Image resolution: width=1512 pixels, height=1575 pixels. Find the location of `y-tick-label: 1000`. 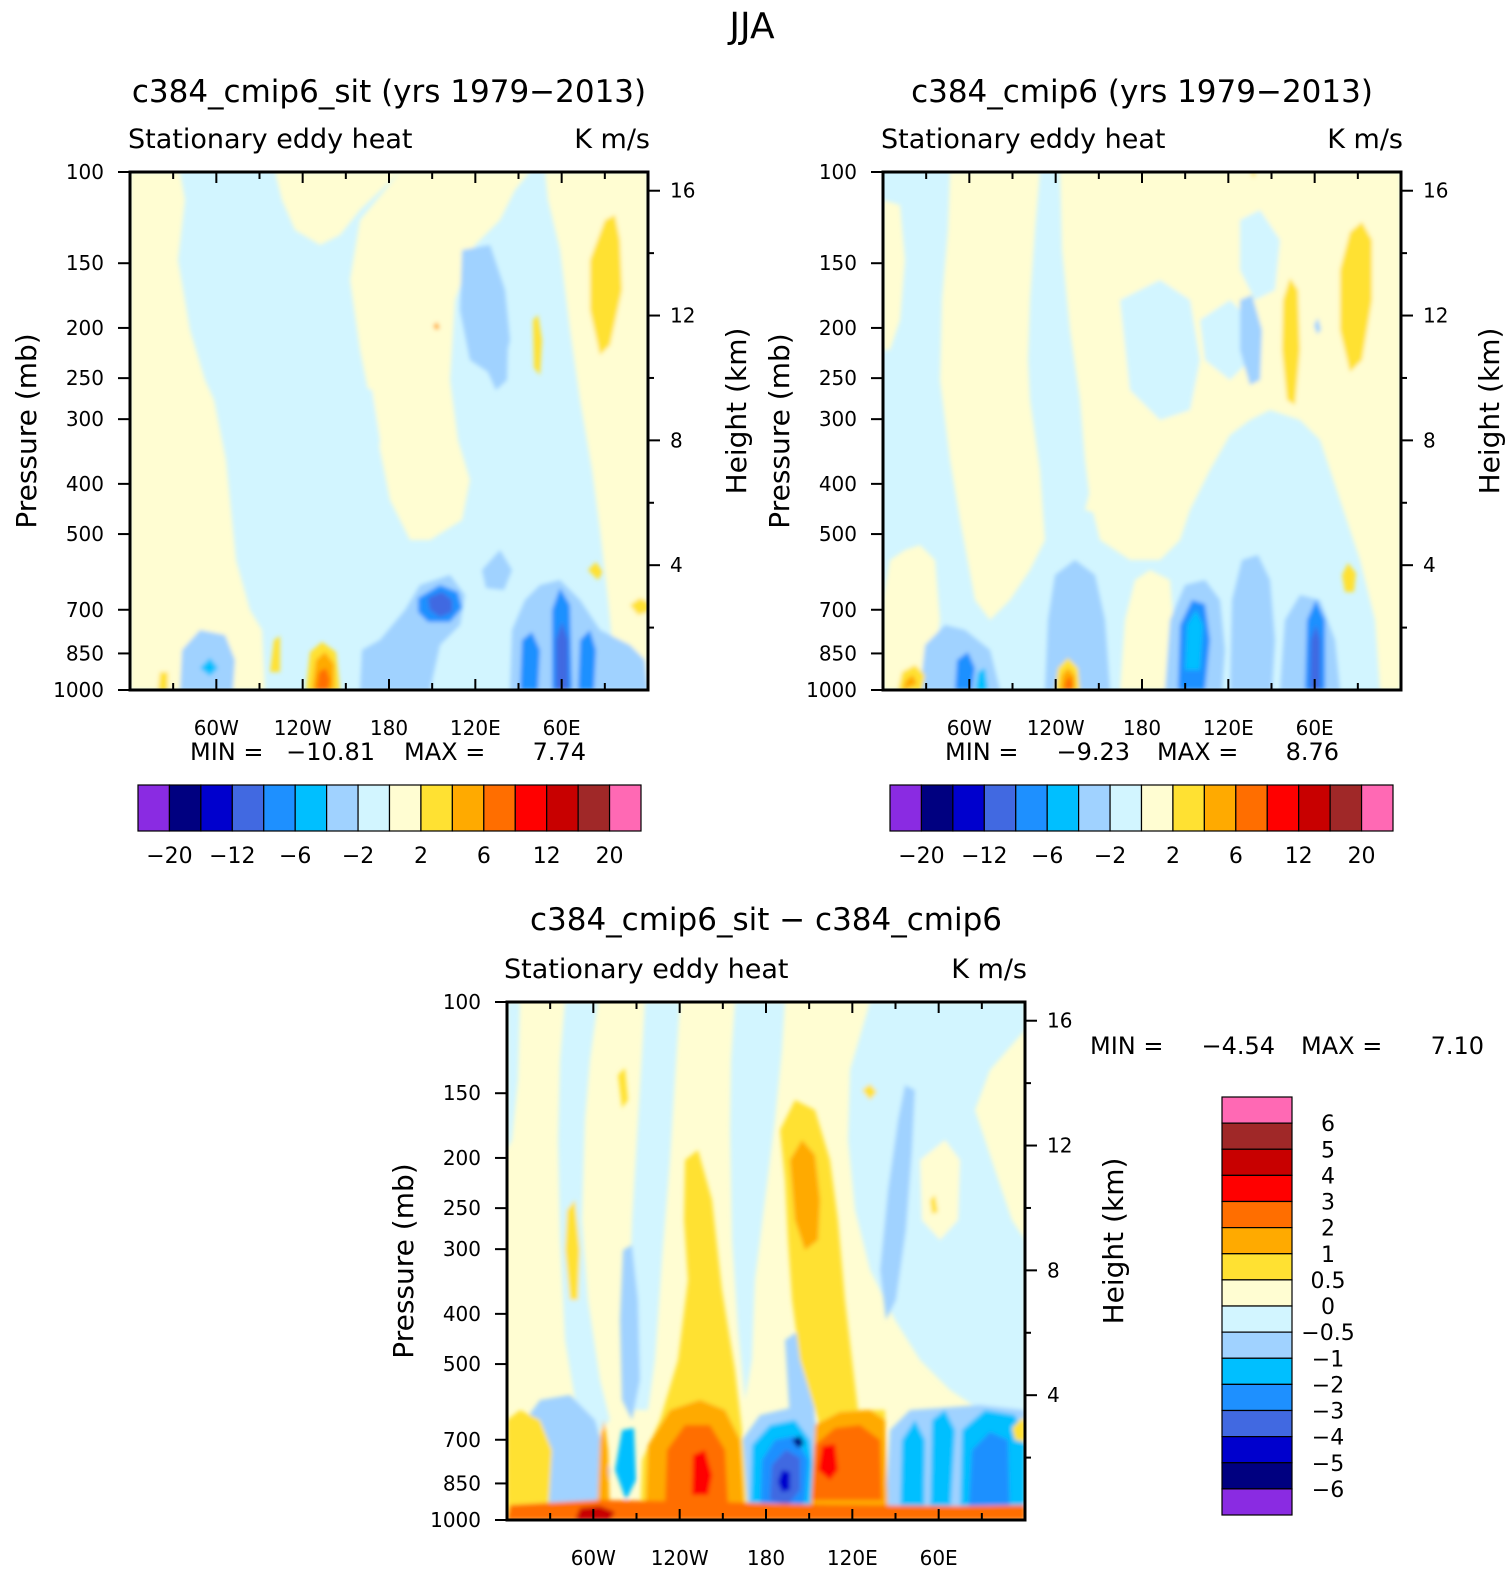

y-tick-label: 1000 is located at coordinates (78, 690).